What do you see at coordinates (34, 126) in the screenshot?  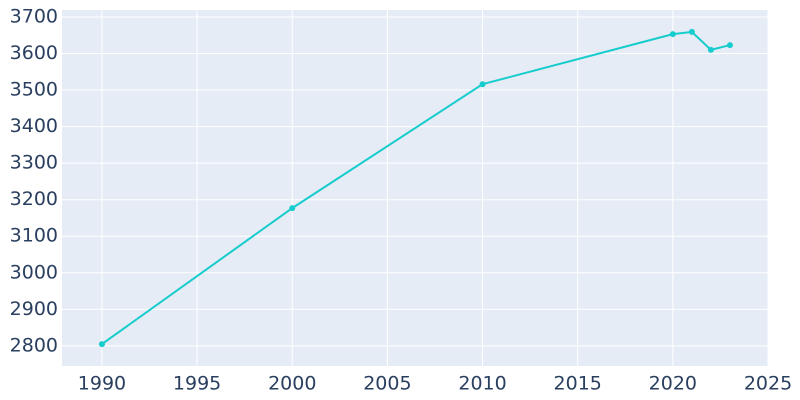 I see `y-tick-label: 3400` at bounding box center [34, 126].